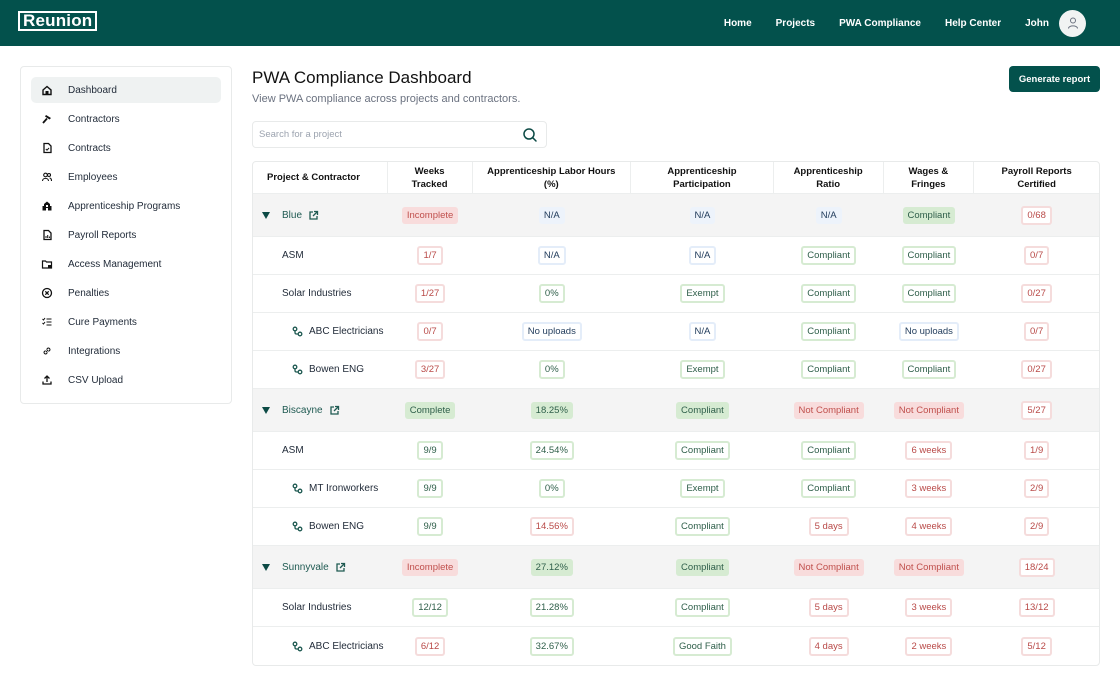  Describe the element at coordinates (115, 264) in the screenshot. I see `sidebar-item-label: Access Management` at that location.